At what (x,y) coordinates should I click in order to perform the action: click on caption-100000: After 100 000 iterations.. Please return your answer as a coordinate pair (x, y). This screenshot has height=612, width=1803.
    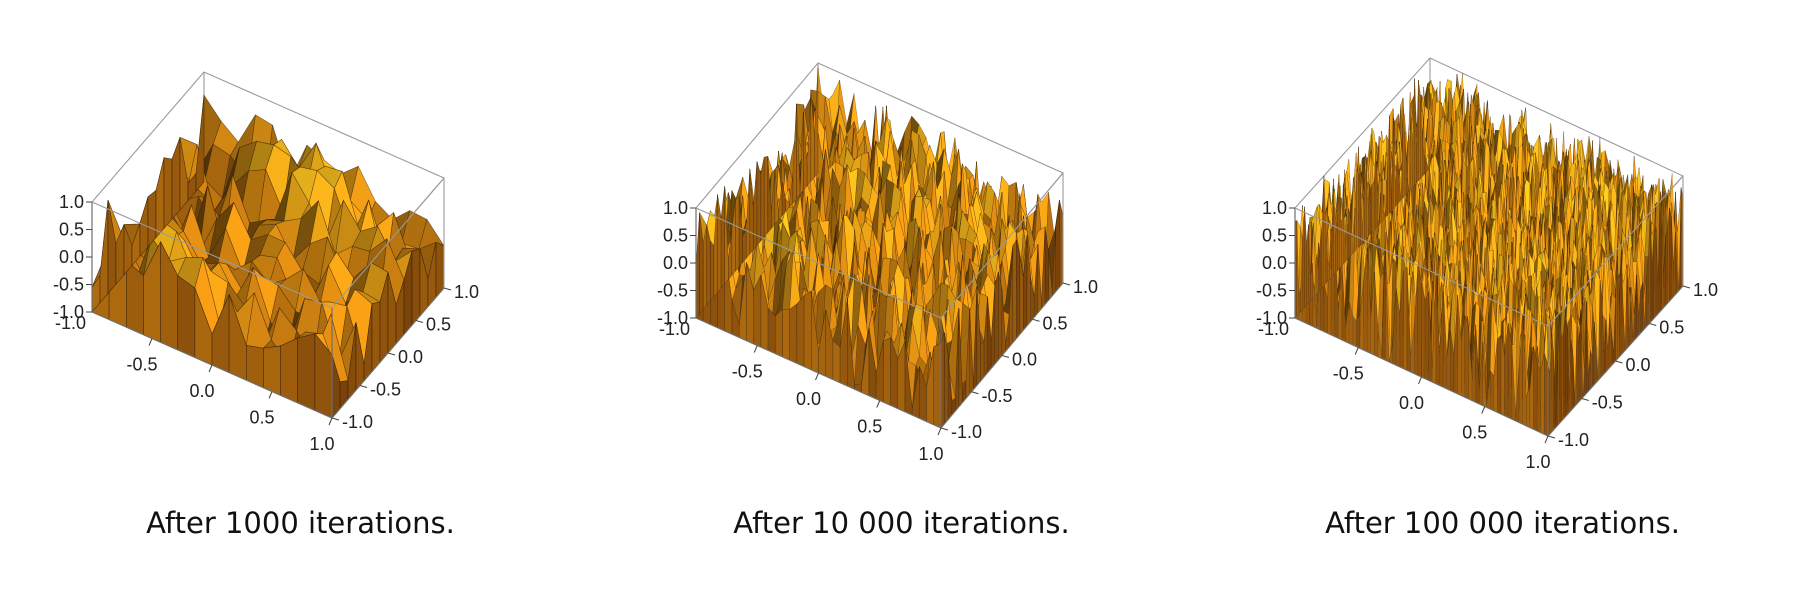
    Looking at the image, I should click on (1502, 523).